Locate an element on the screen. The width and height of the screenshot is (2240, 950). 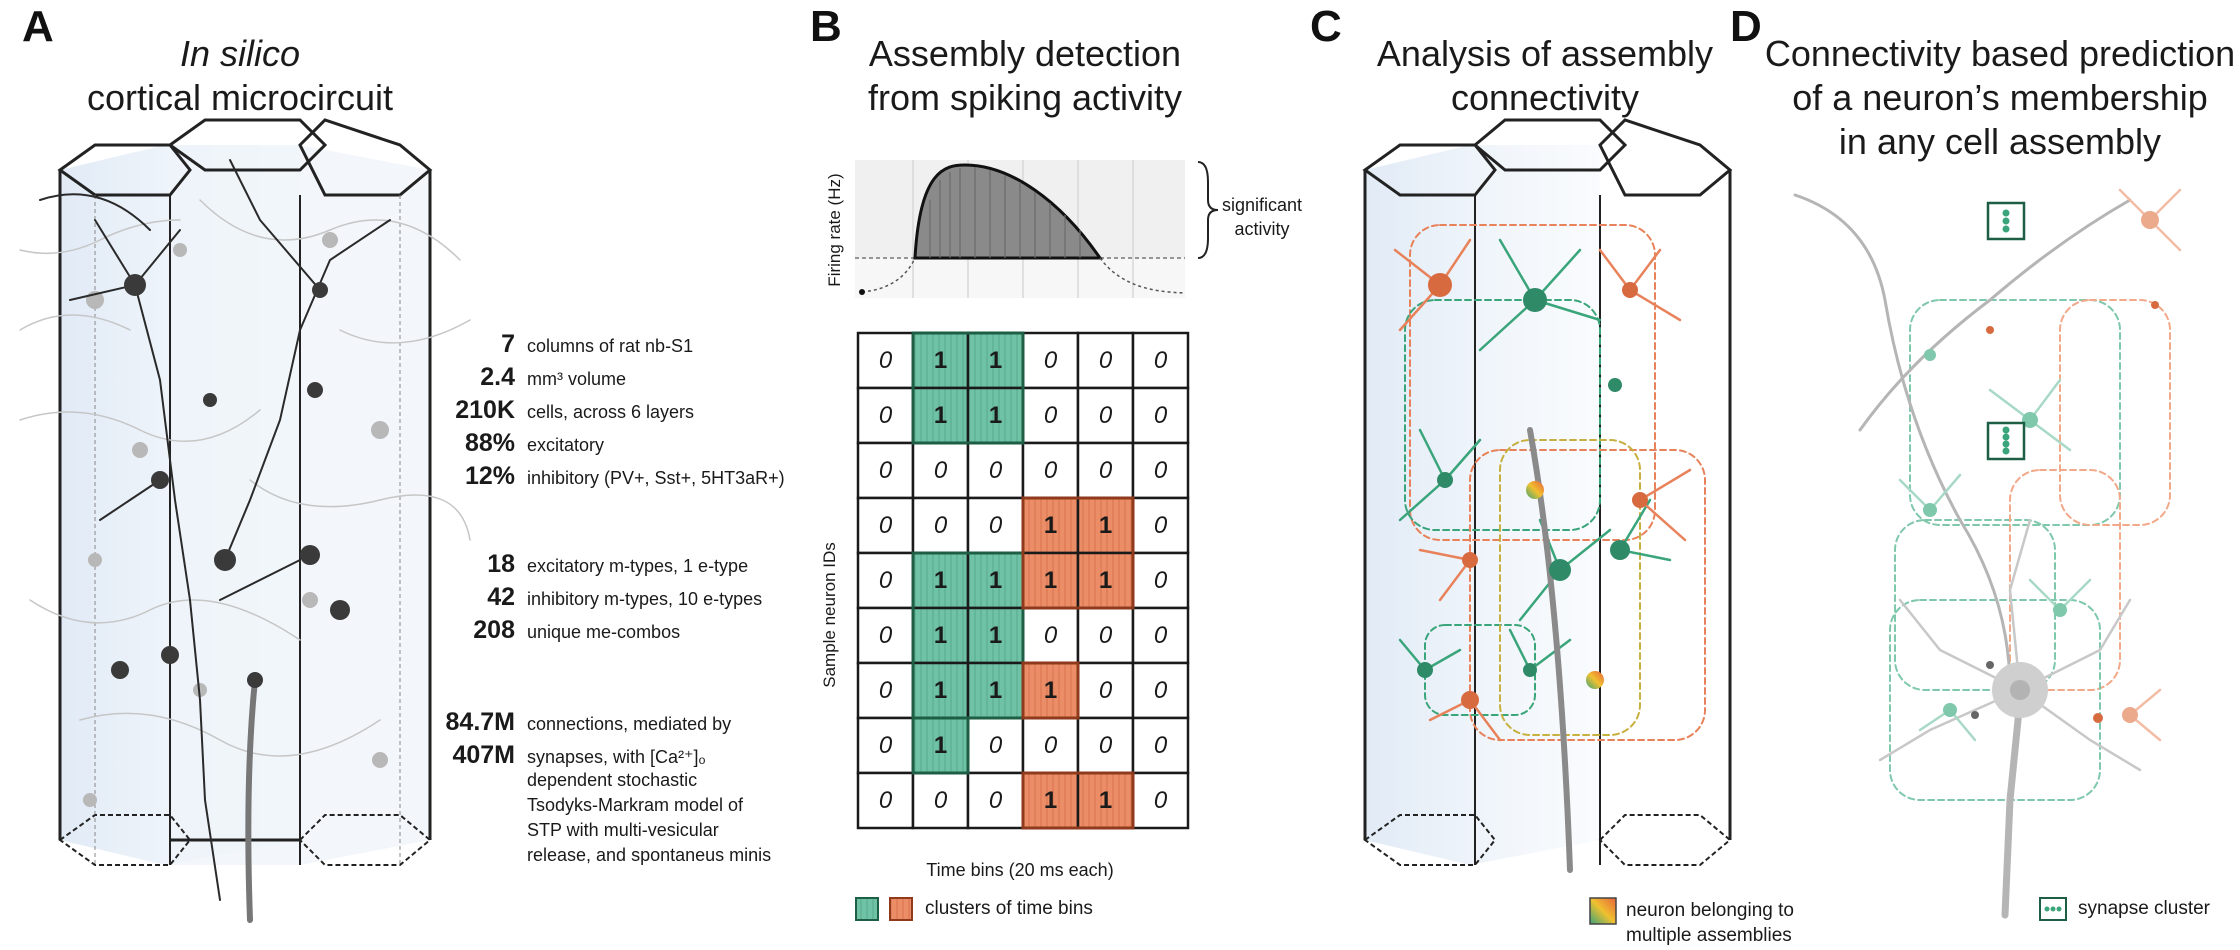
stat-row: 208 unique me-combos is located at coordinates (537, 630).